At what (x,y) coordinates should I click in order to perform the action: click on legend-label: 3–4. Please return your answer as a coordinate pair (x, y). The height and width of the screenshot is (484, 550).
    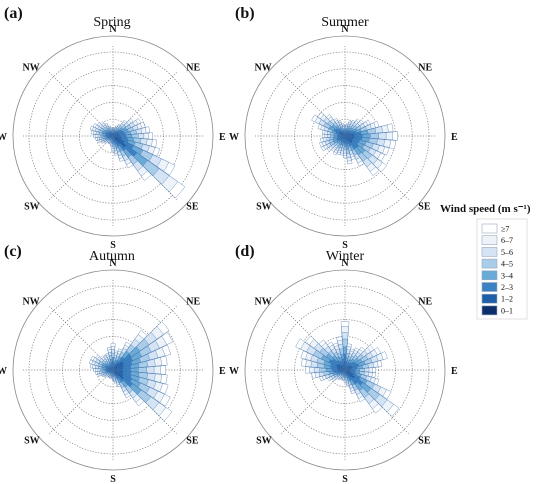
    Looking at the image, I should click on (507, 275).